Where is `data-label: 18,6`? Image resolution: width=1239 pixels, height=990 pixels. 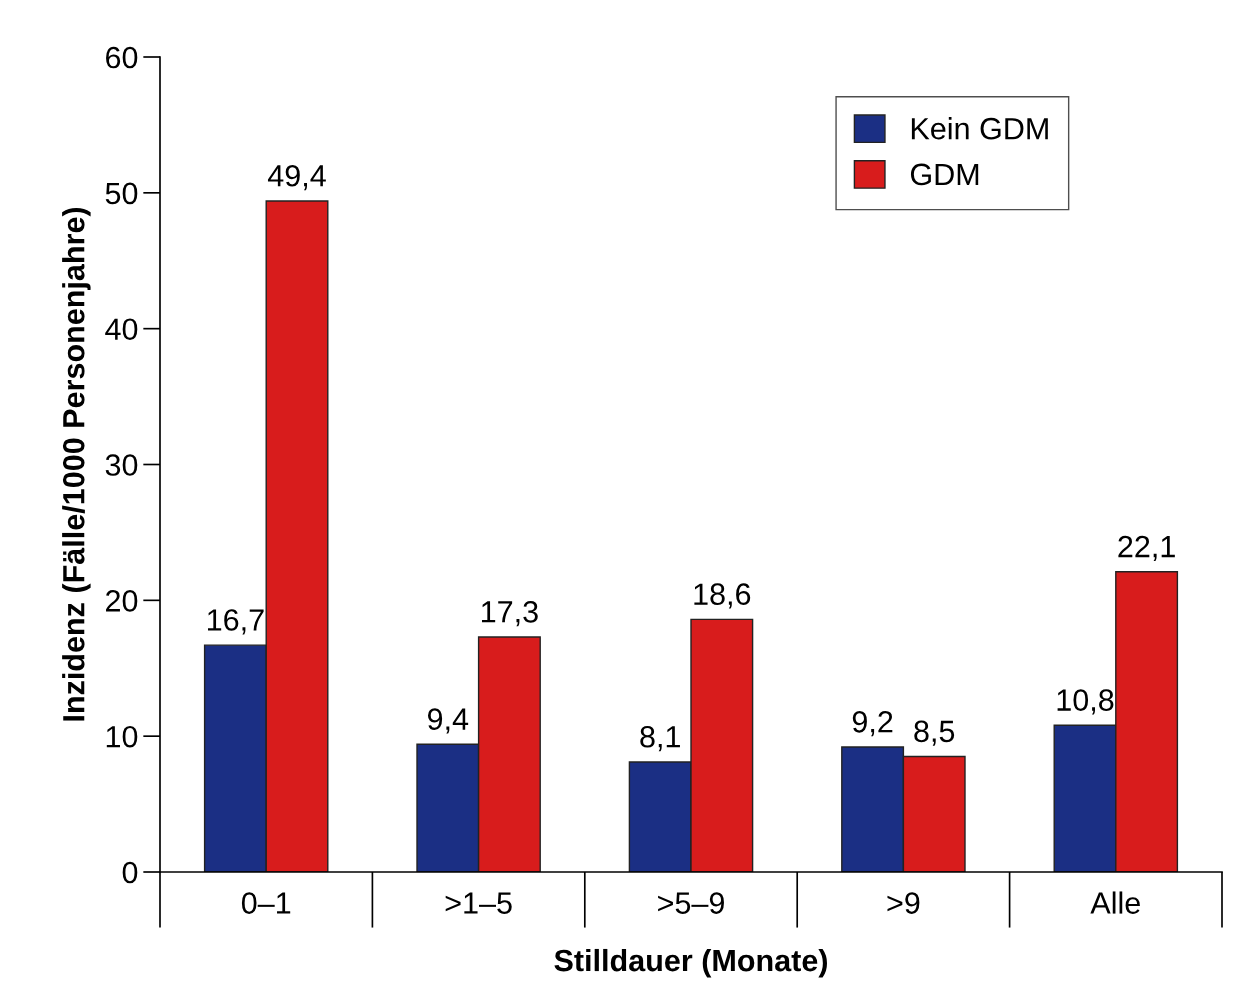
data-label: 18,6 is located at coordinates (722, 596).